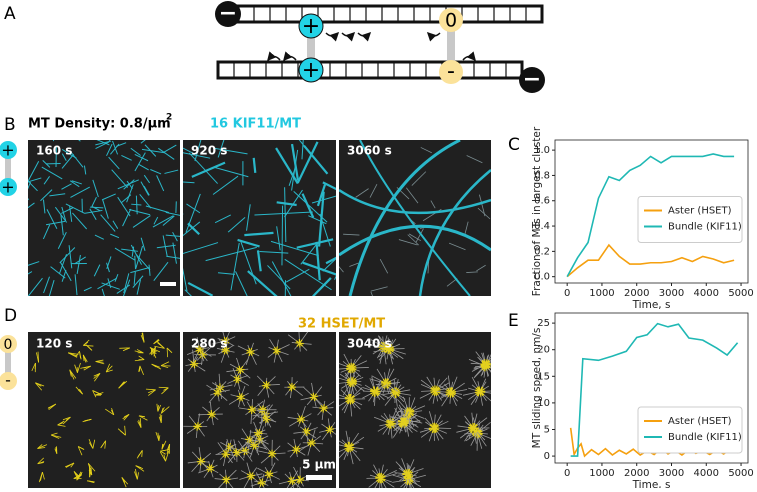 This screenshot has width=757, height=492. What do you see at coordinates (169, 118) in the screenshot?
I see `density-exponent: 2` at bounding box center [169, 118].